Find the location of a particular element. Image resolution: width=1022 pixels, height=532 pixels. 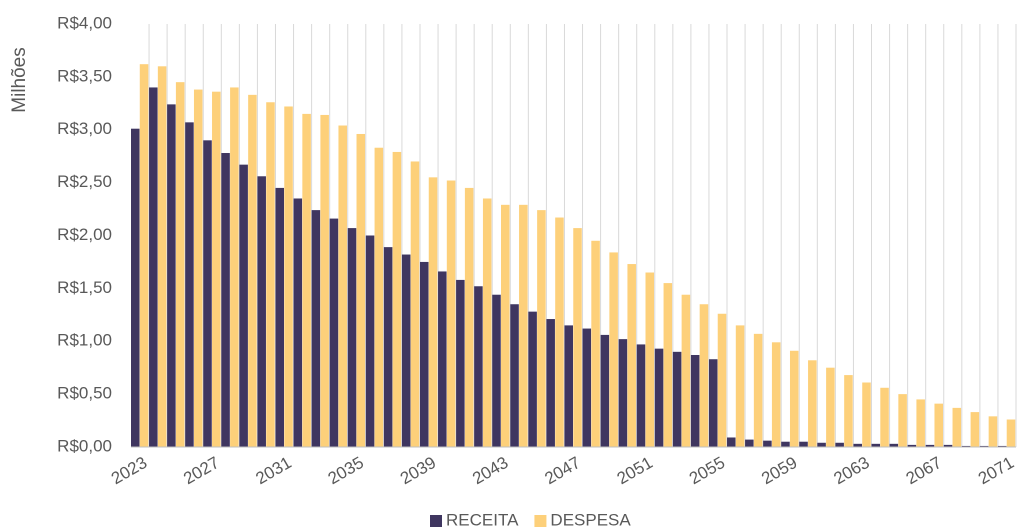

x-tick-label: 2051 is located at coordinates (635, 470).